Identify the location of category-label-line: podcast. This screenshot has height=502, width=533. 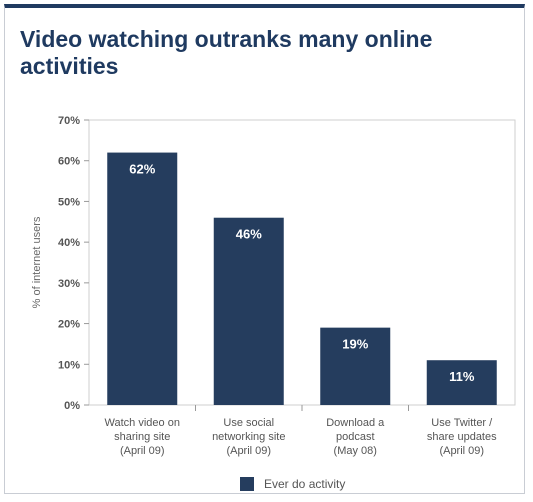
(355, 437).